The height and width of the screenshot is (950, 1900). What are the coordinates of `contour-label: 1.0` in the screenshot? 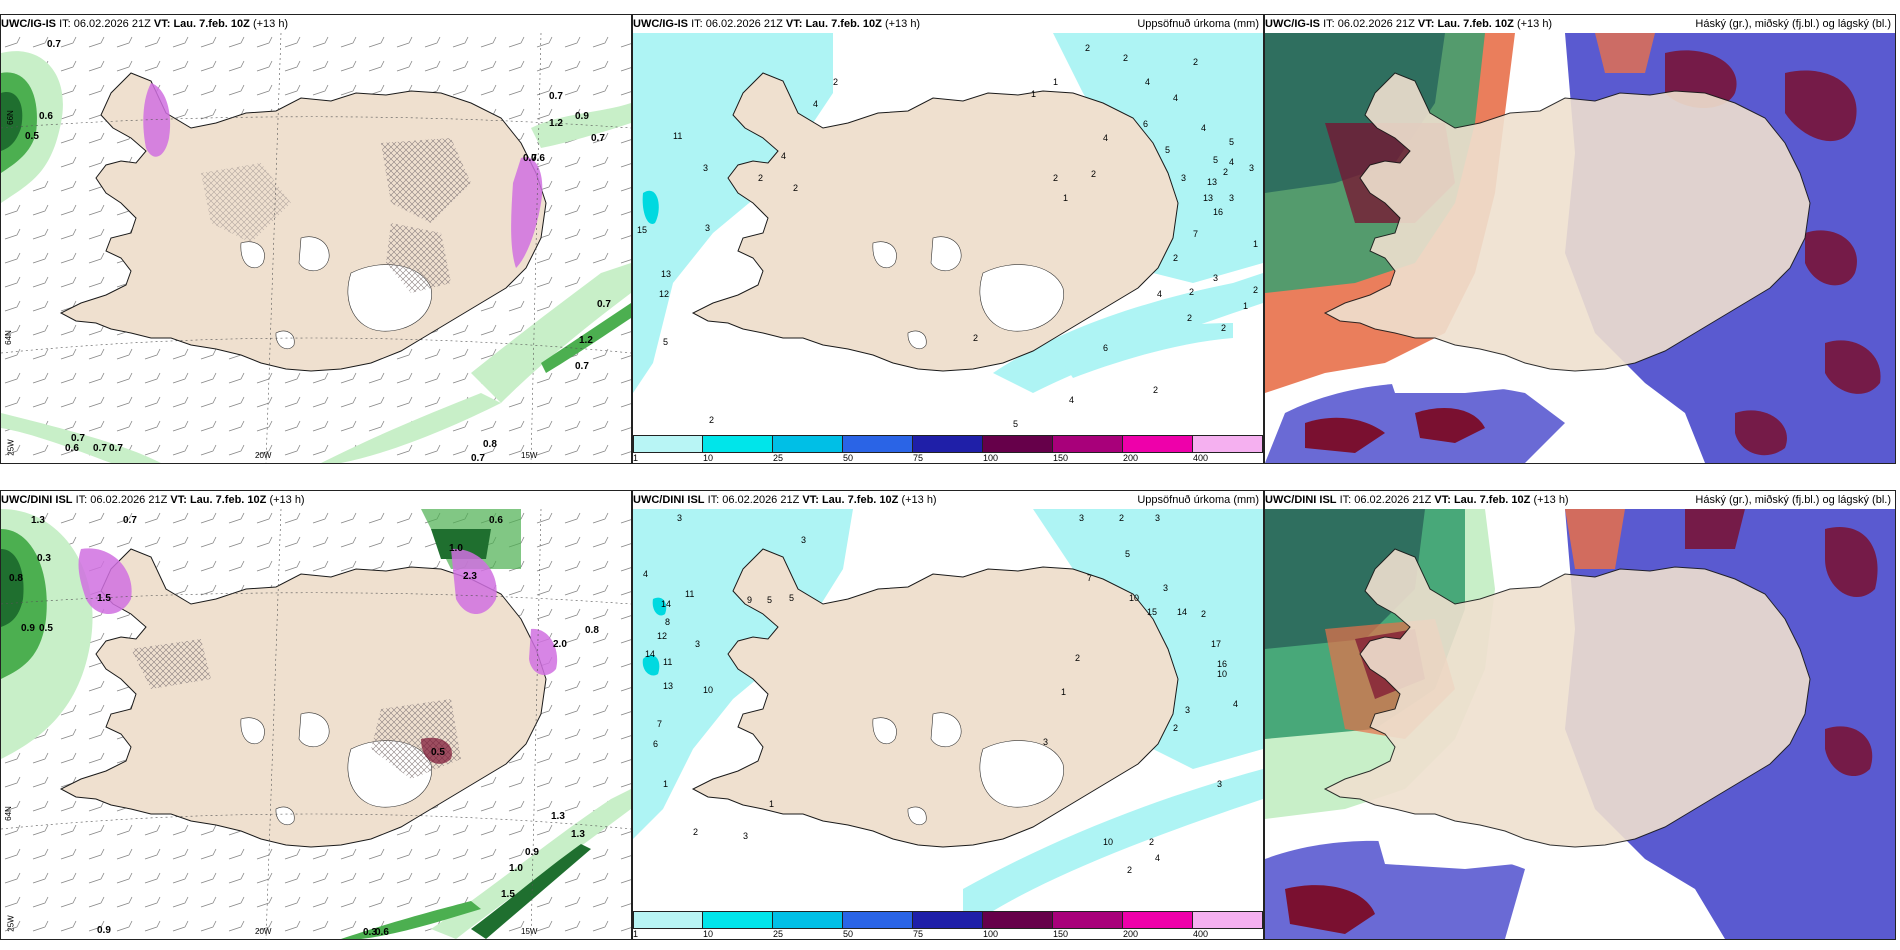 It's located at (456, 548).